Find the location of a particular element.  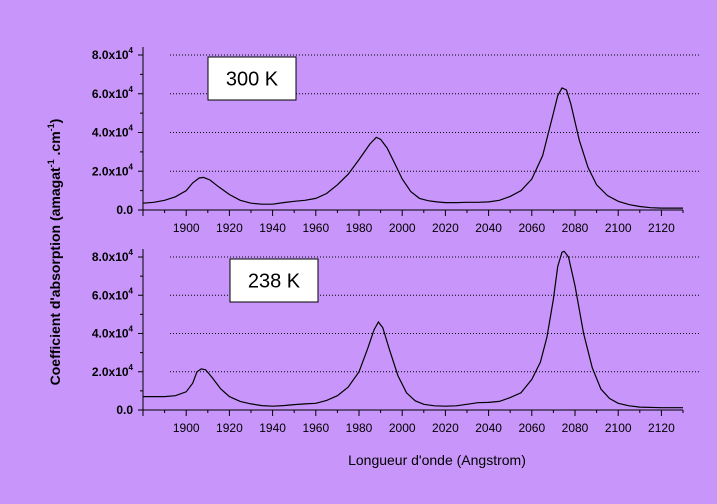

y-axis-title-exp1: -1 is located at coordinates (51, 163).